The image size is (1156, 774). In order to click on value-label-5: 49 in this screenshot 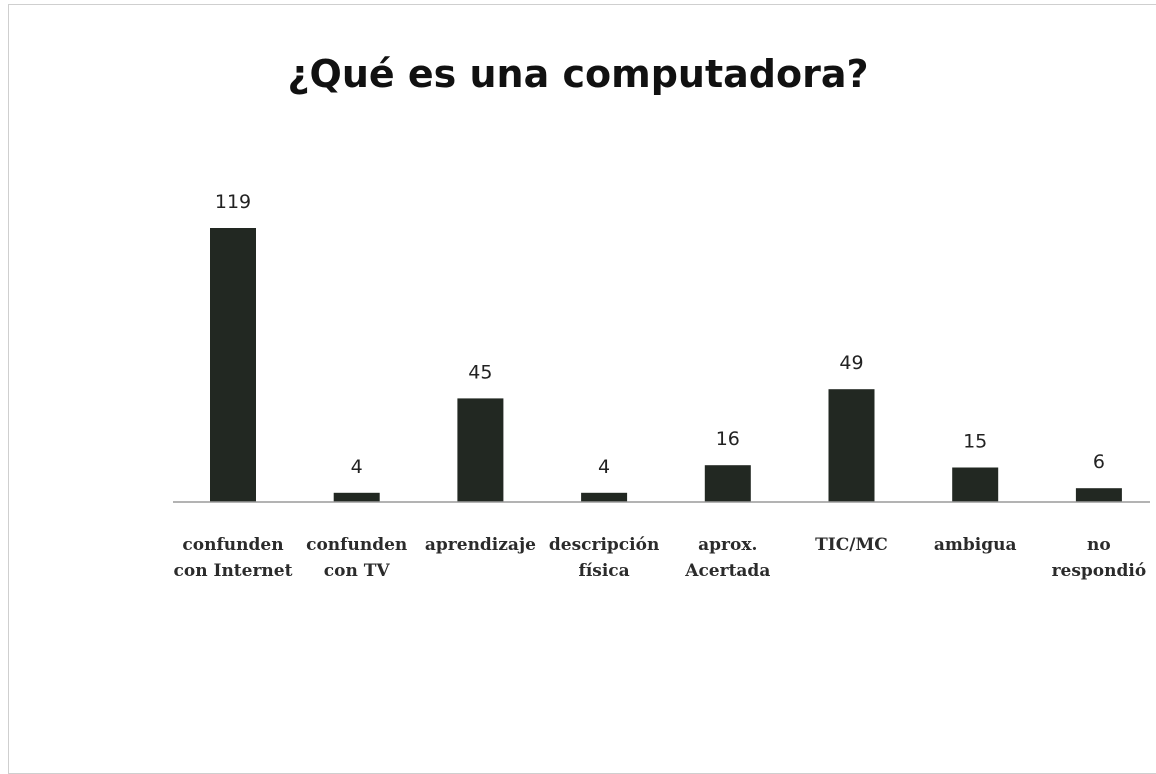, I will do `click(851, 363)`.